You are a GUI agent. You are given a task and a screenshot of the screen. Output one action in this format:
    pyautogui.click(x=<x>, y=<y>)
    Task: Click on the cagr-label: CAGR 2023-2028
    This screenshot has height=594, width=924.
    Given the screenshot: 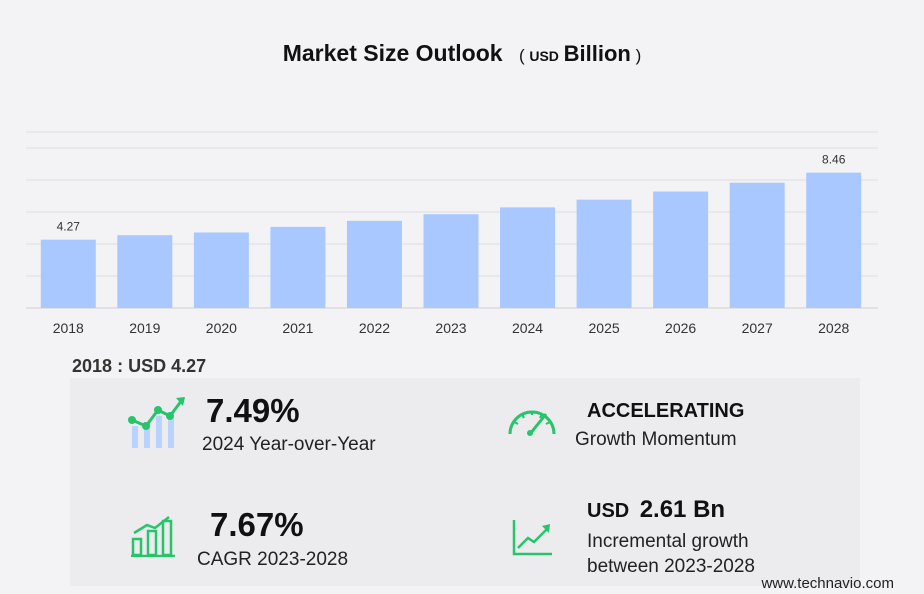 What is the action you would take?
    pyautogui.click(x=273, y=559)
    